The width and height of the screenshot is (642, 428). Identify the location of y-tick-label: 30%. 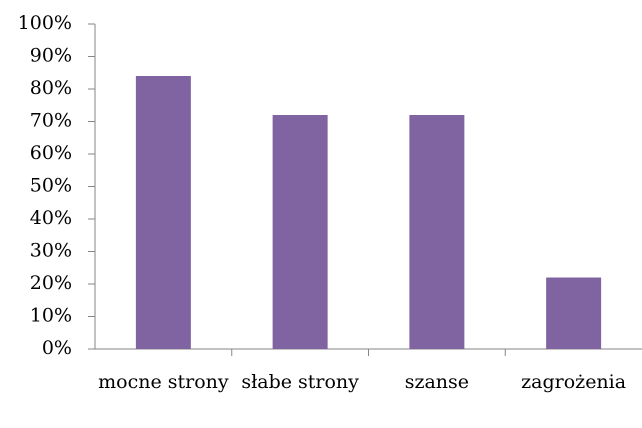
(51, 251).